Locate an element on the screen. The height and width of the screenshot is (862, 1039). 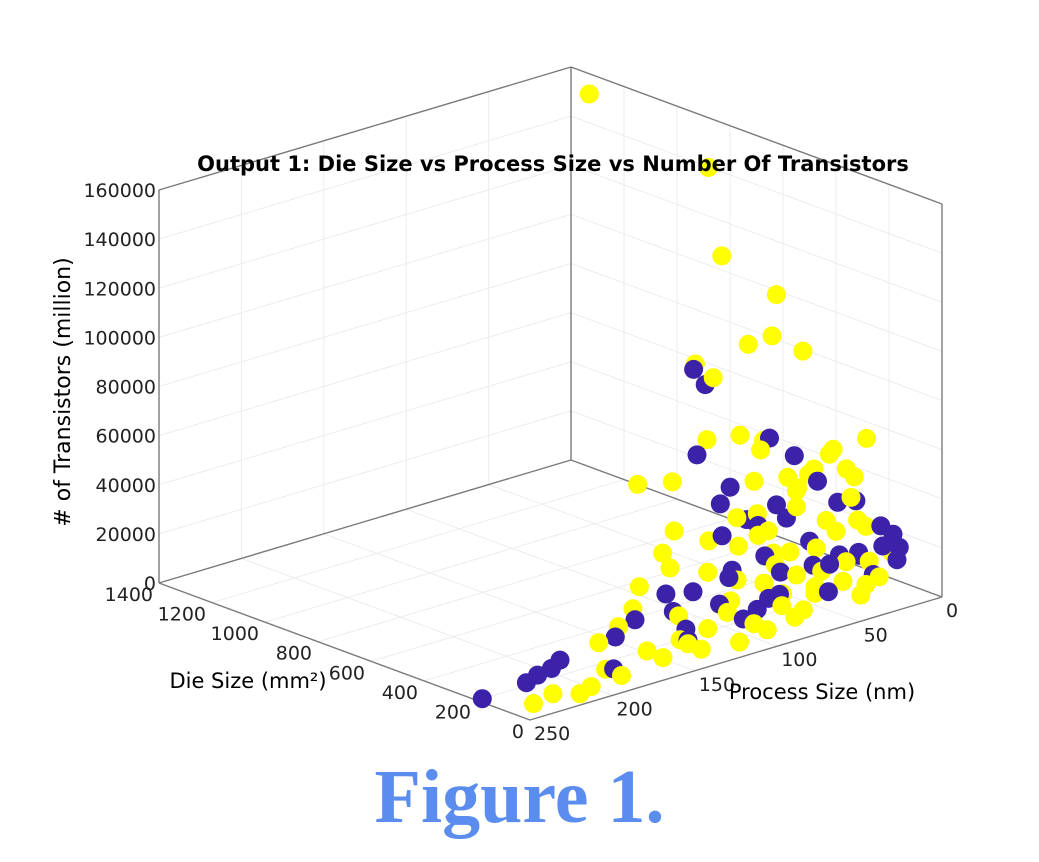
x-tick-label: 100 is located at coordinates (799, 660).